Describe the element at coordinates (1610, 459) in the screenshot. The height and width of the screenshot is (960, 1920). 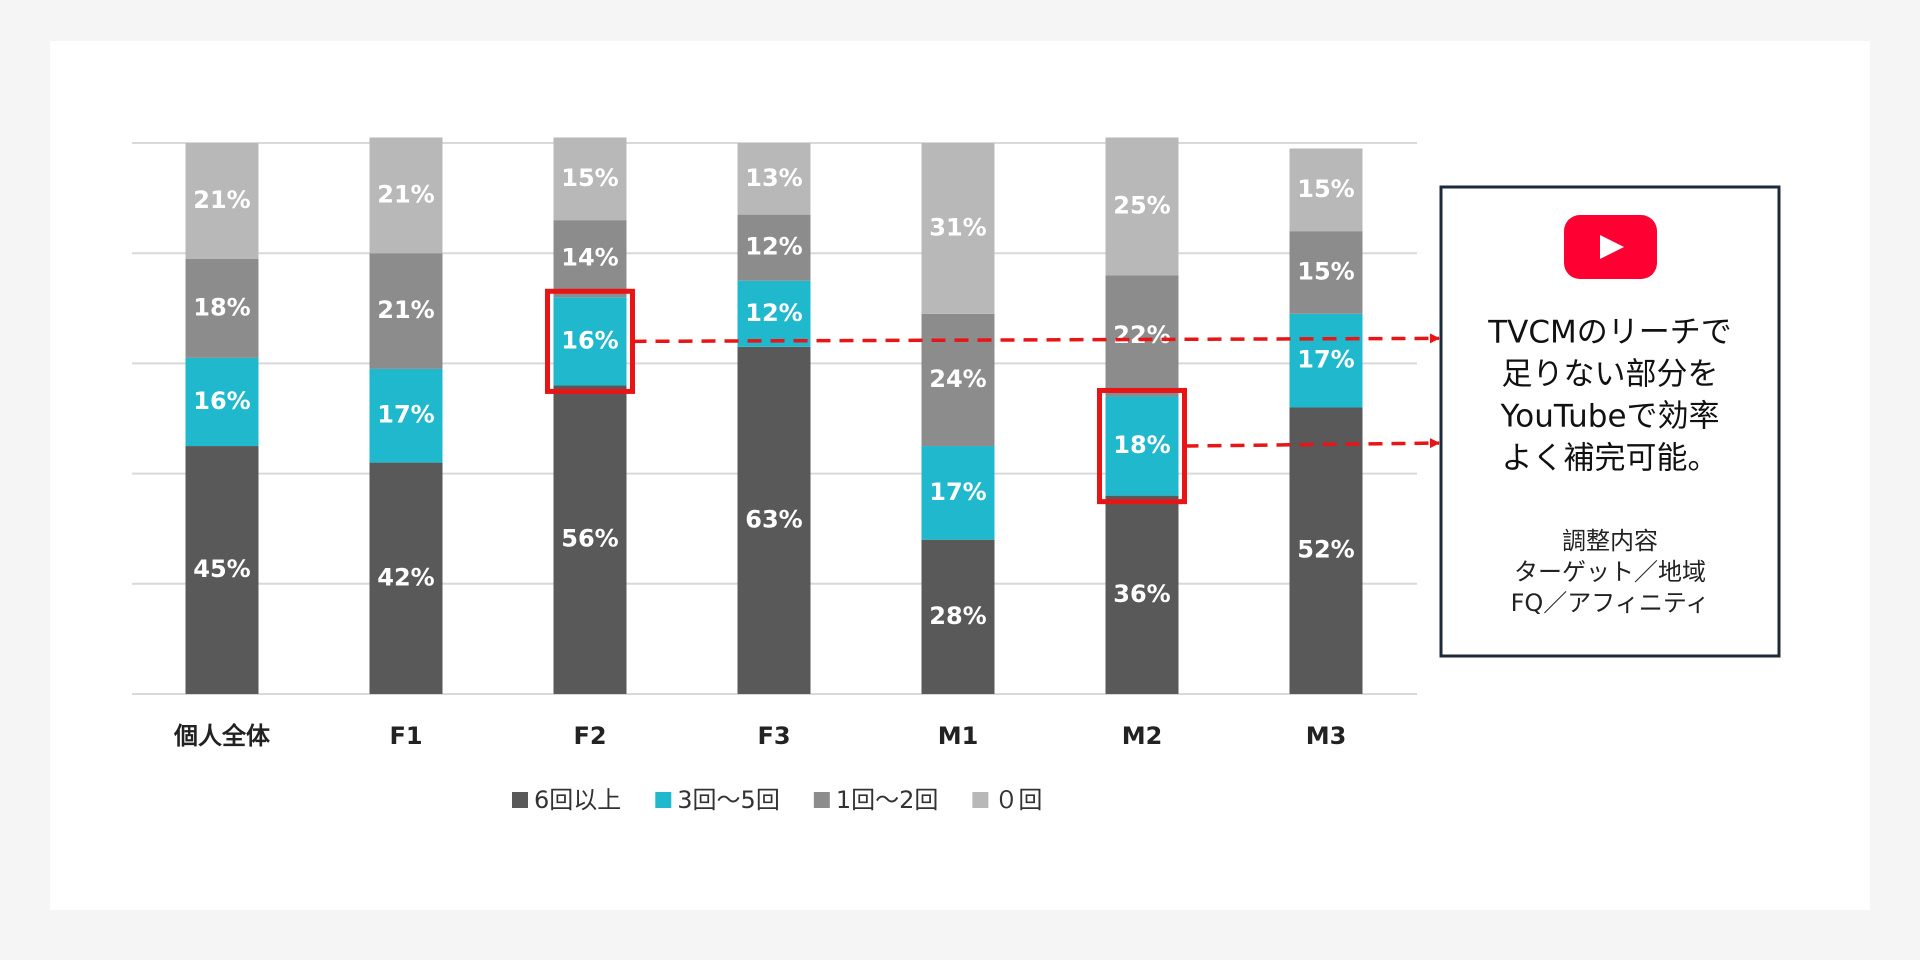
I see `callout-text: よく補完可能。` at that location.